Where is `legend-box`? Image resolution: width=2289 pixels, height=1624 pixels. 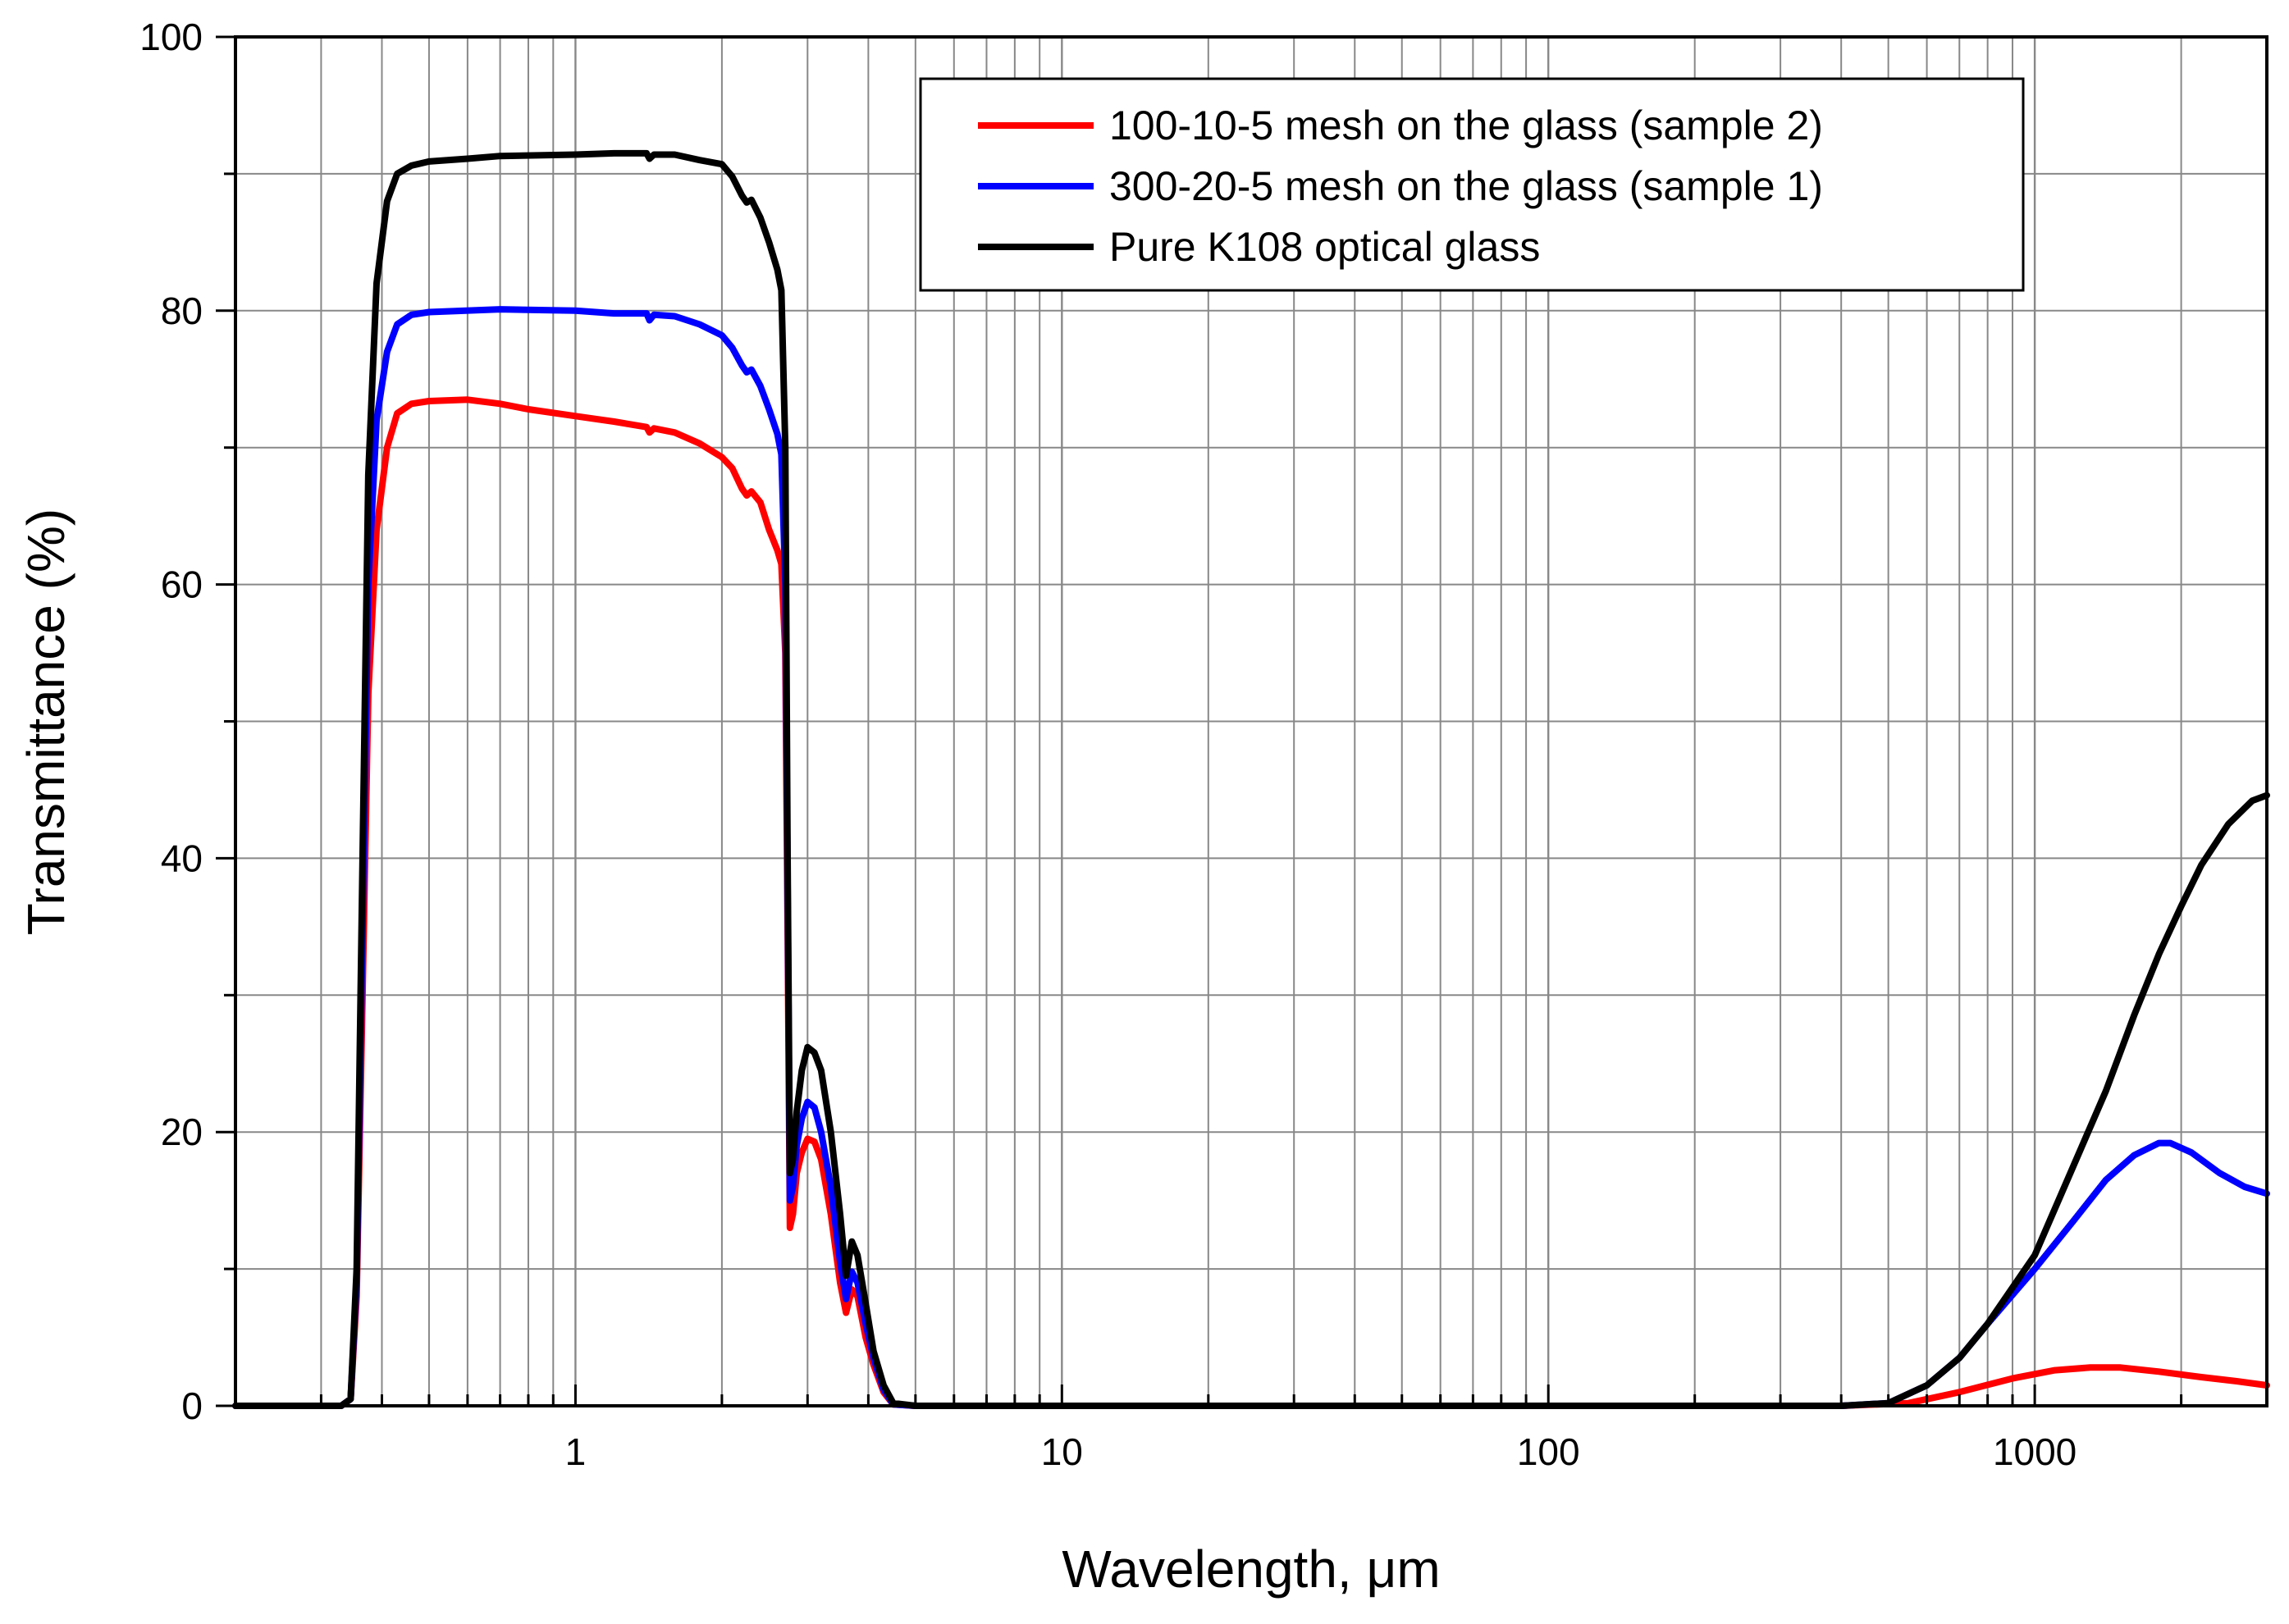
legend-box is located at coordinates (1472, 184).